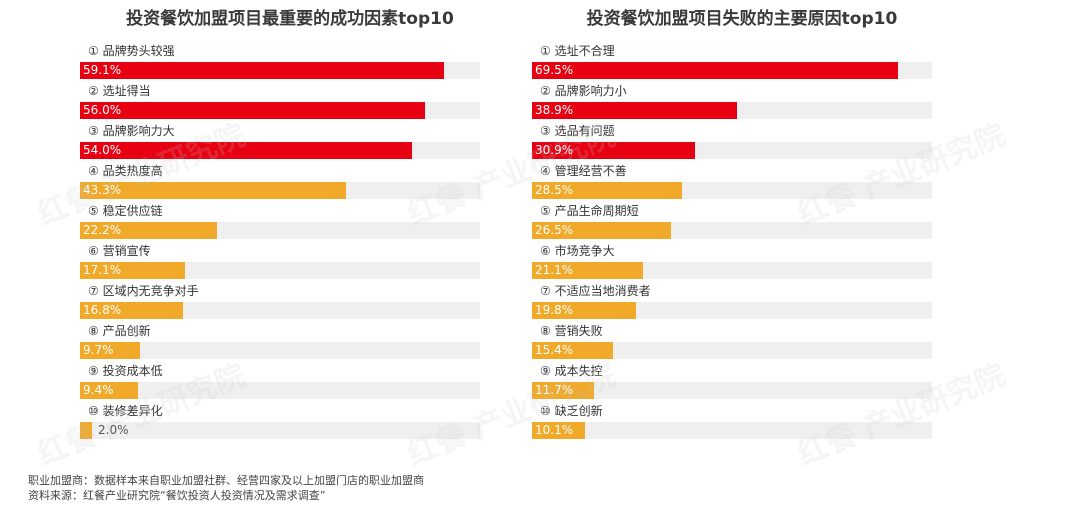  I want to click on value-label: 9.4%, so click(98, 390).